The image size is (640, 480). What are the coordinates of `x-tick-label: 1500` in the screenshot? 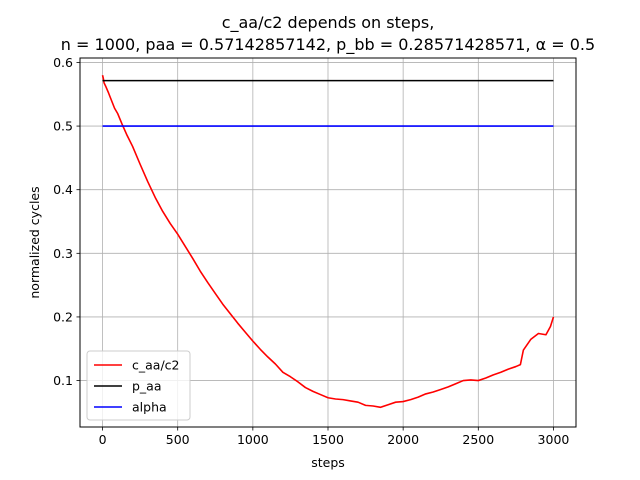 It's located at (328, 439).